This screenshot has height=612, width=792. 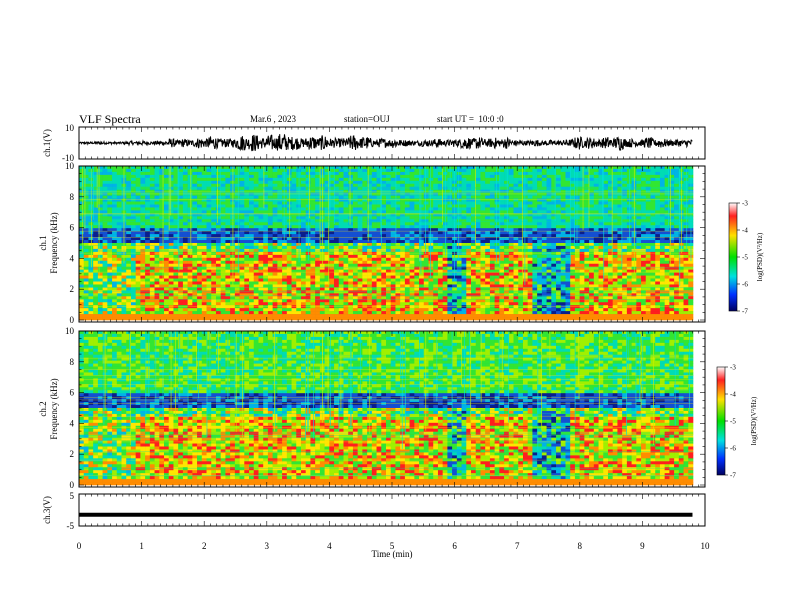 I want to click on time-tick-label: 1, so click(x=141, y=546).